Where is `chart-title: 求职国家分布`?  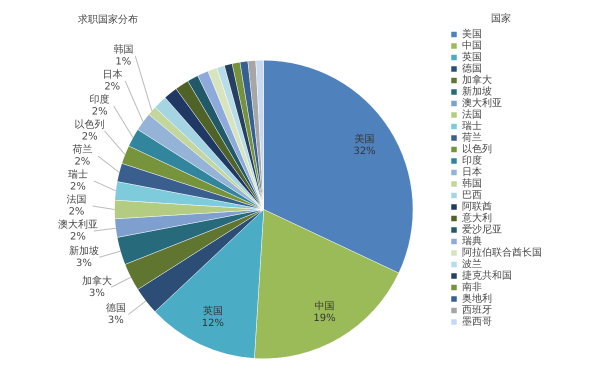
chart-title: 求职国家分布 is located at coordinates (108, 20).